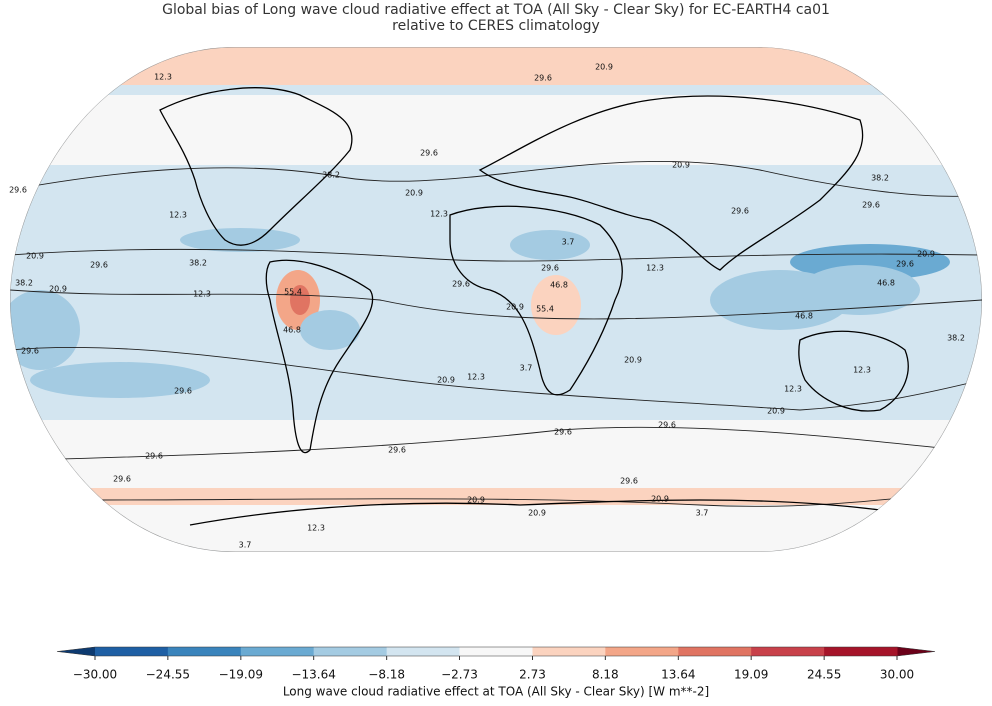 This screenshot has width=992, height=706. What do you see at coordinates (459, 675) in the screenshot?
I see `colorbar-tick-label: −2.73` at bounding box center [459, 675].